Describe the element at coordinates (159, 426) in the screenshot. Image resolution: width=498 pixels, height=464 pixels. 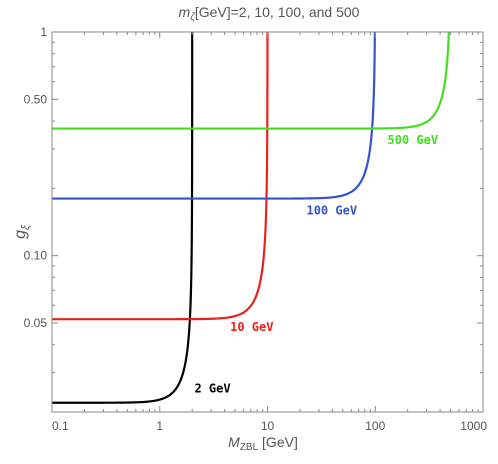
I see `x-tick-label: 1` at that location.